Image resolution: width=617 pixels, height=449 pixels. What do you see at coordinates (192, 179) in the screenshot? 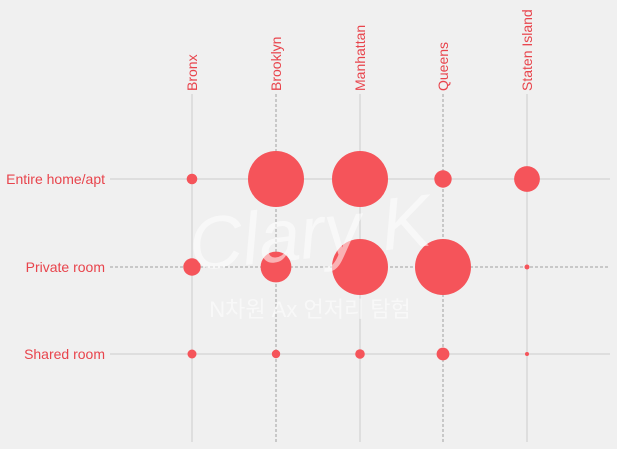
I see `bubble-bronx-entire-home-apt` at bounding box center [192, 179].